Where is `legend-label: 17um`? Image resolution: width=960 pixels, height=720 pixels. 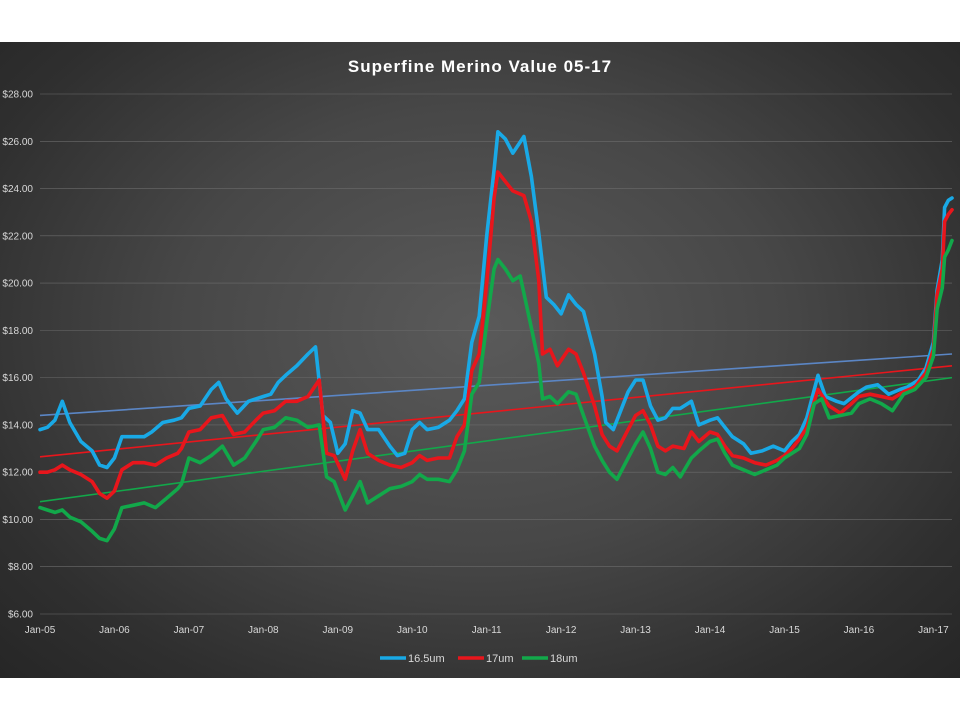
legend-label: 17um is located at coordinates (500, 659).